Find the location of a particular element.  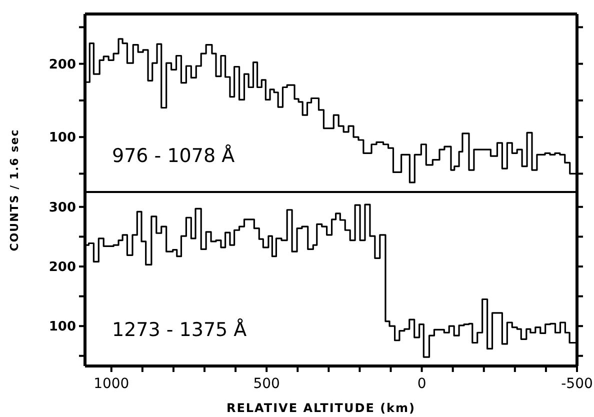

annotation: 976 - 1078 Å is located at coordinates (173, 155).